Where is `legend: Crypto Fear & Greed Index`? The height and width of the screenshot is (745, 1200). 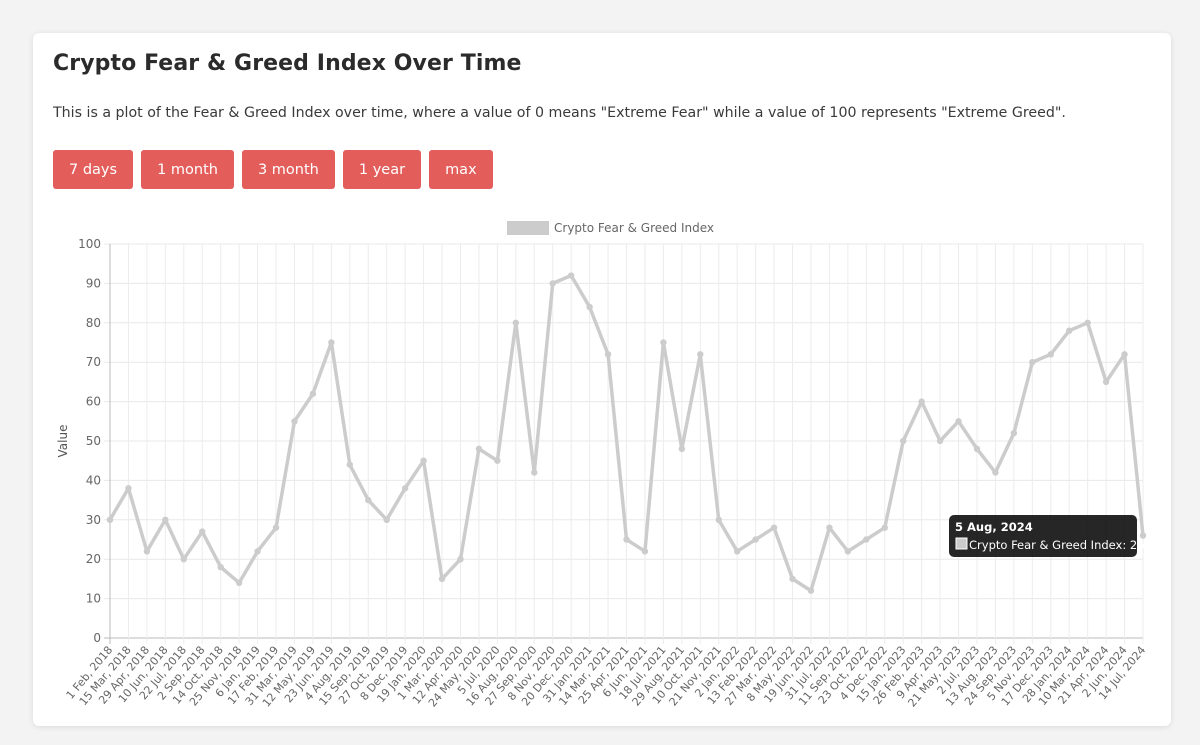 legend: Crypto Fear & Greed Index is located at coordinates (610, 228).